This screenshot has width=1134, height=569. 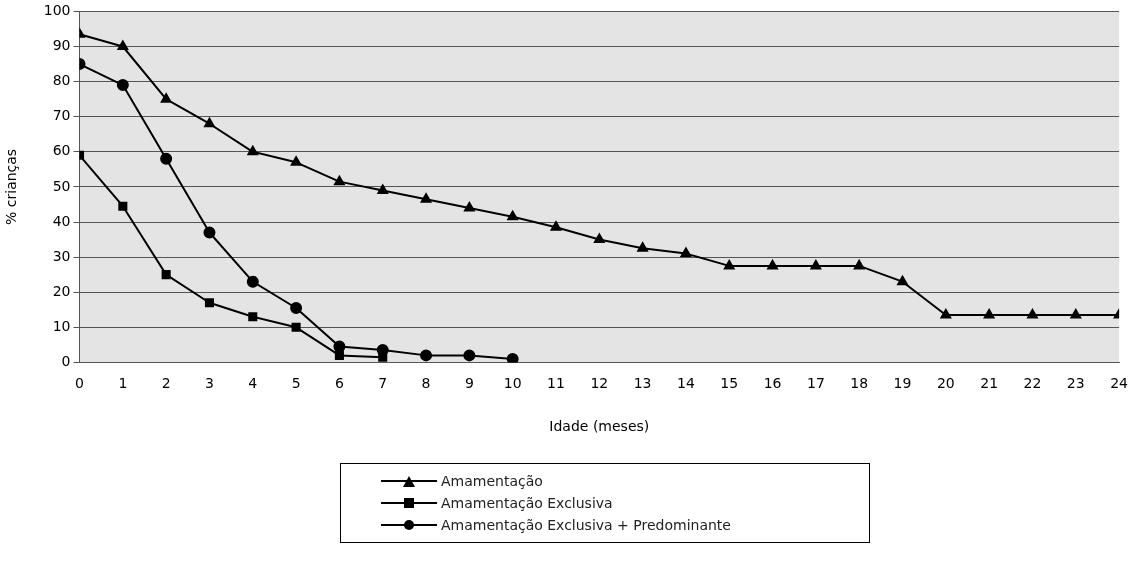 I want to click on x-tick-label: 4, so click(x=253, y=383).